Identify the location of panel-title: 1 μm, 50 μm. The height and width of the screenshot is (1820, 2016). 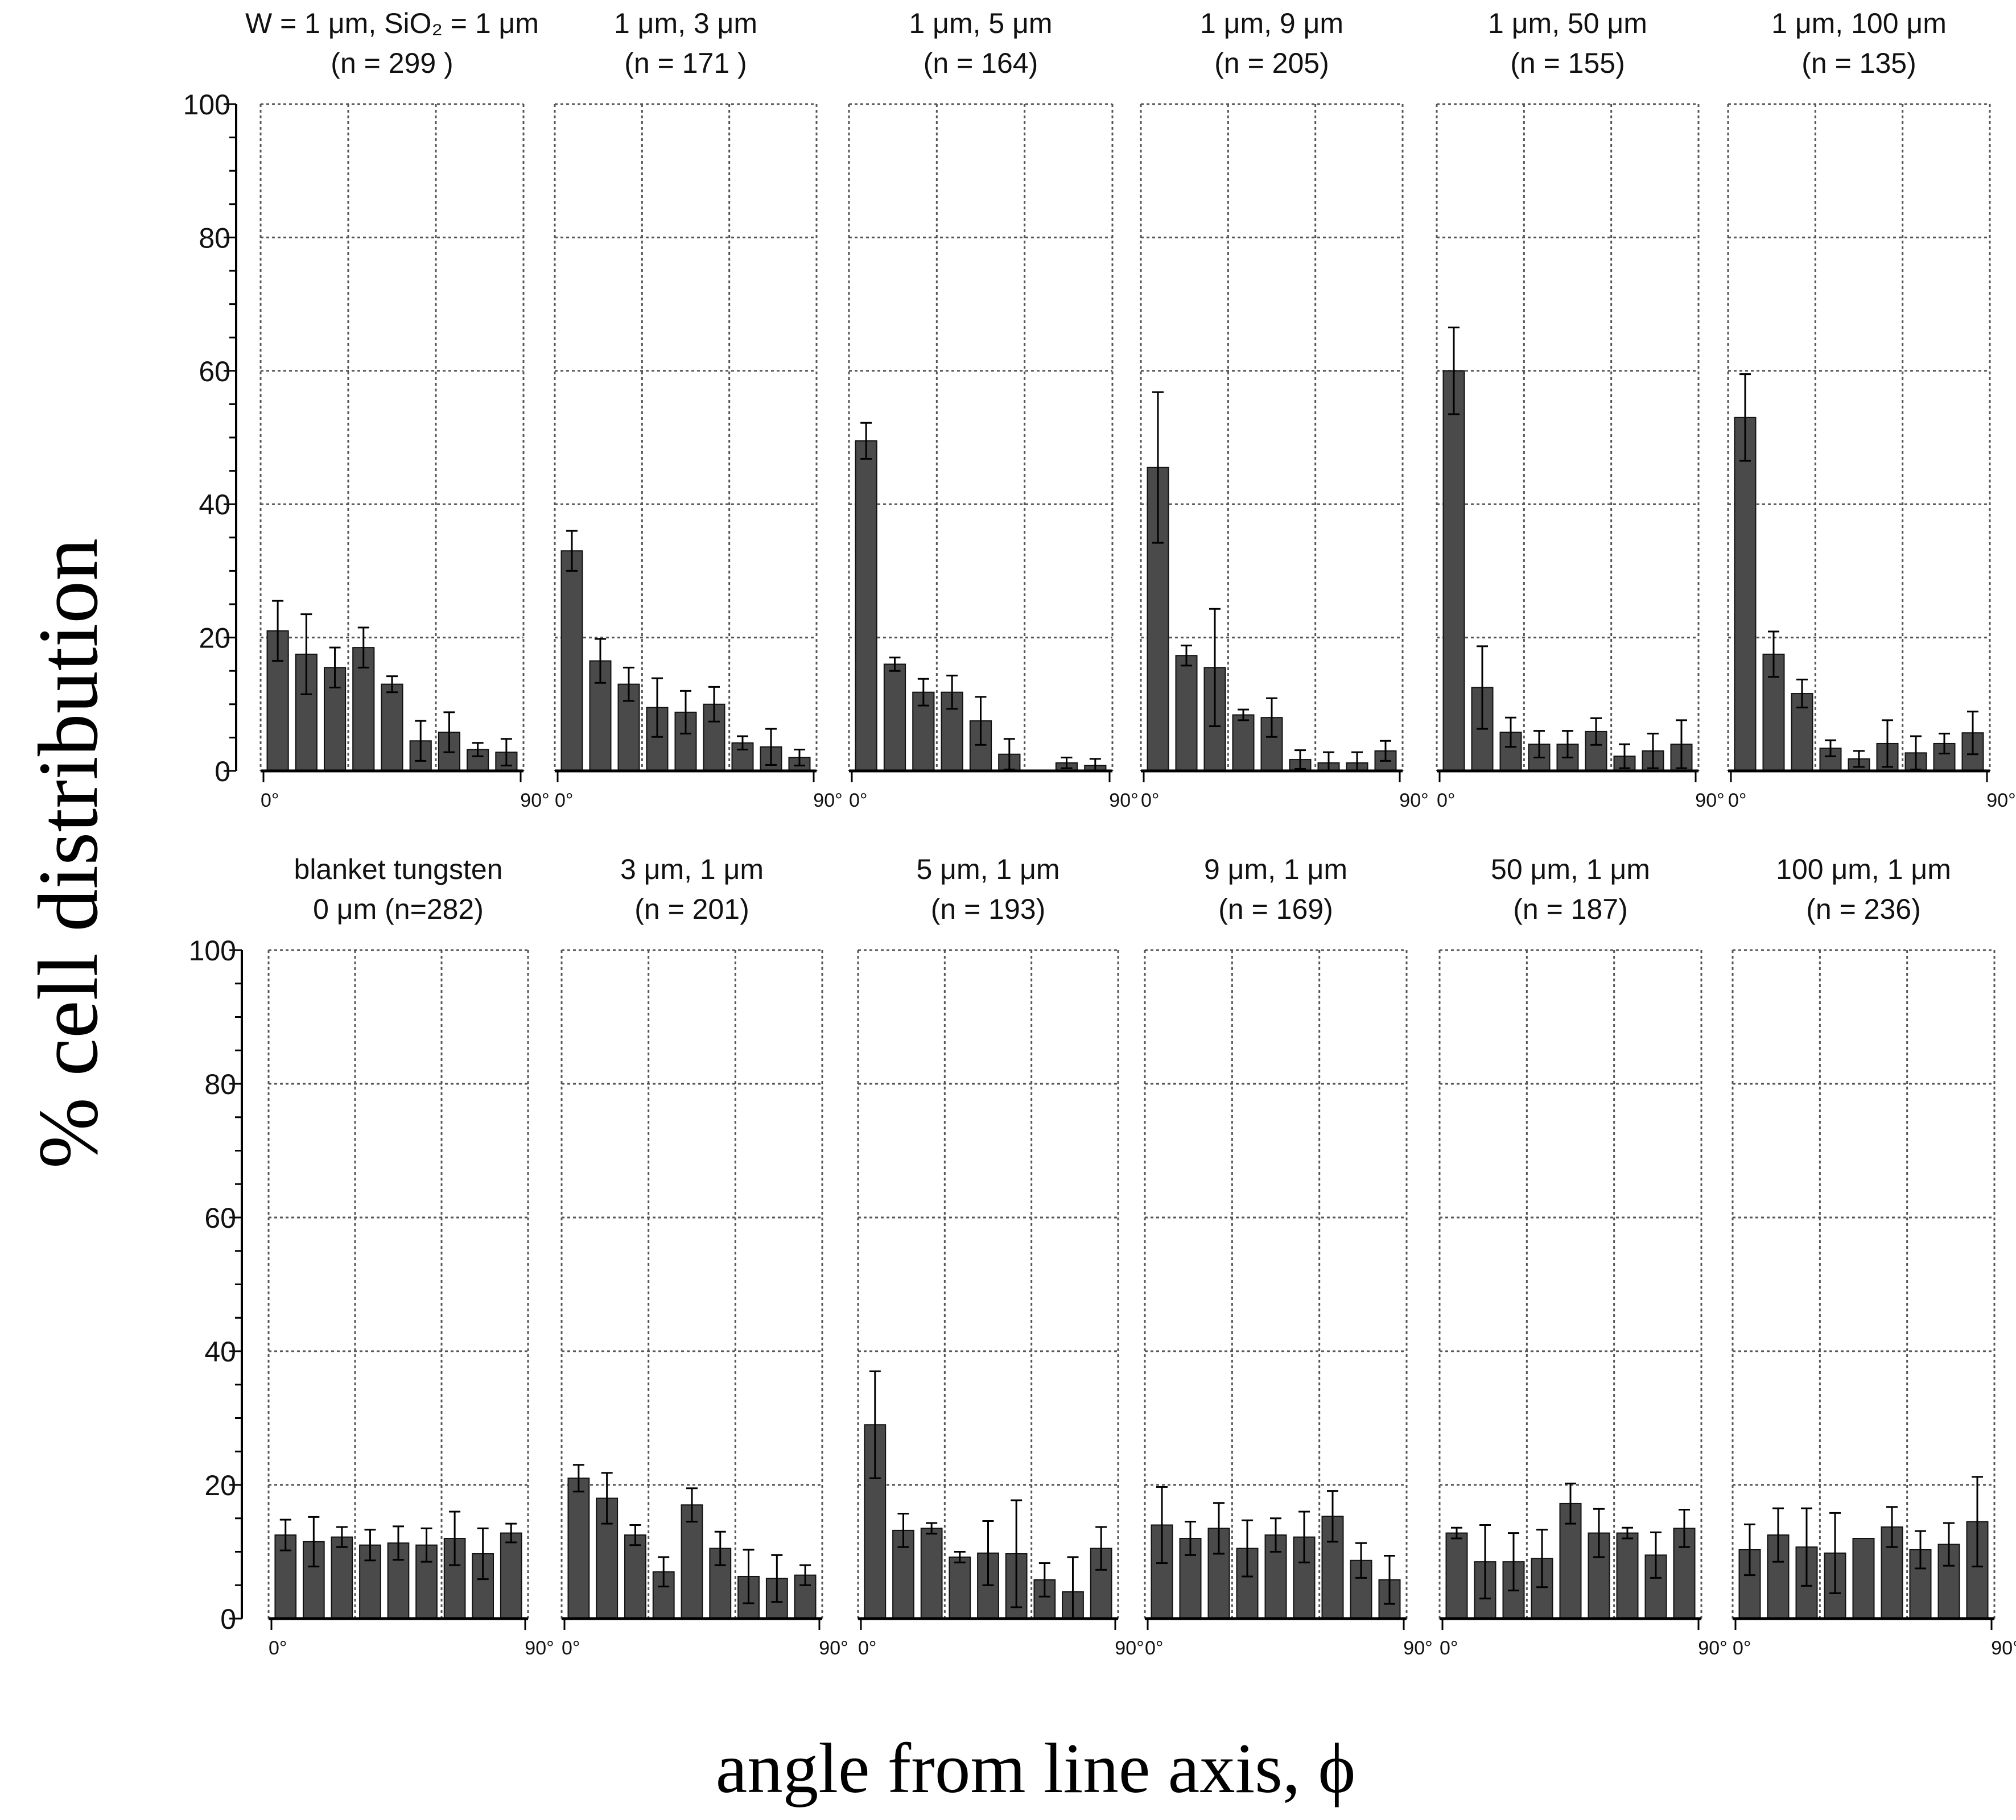
(1568, 23).